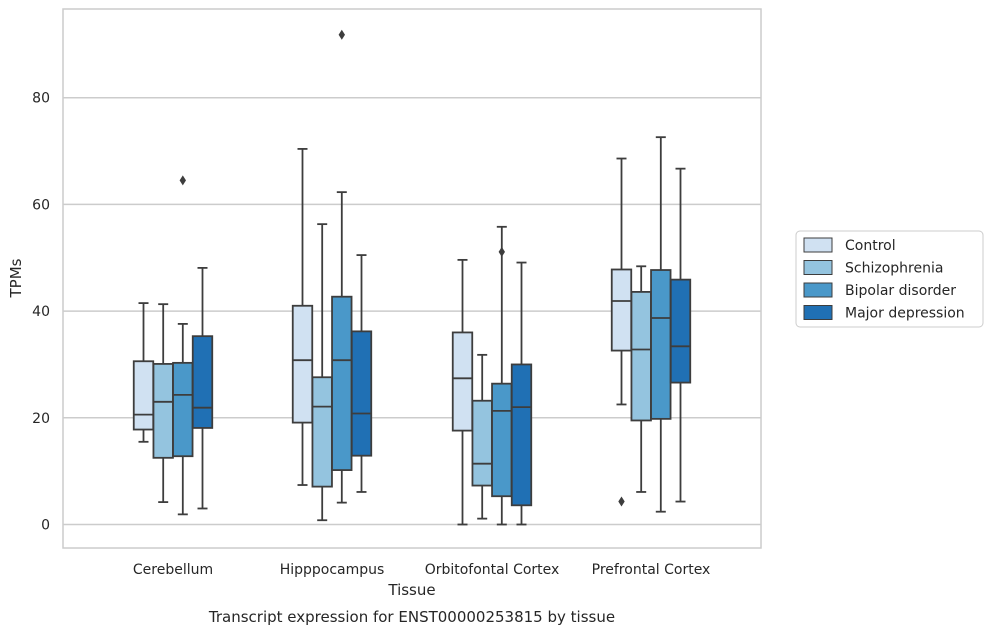 The height and width of the screenshot is (634, 993). I want to click on x-tick-label: Prefrontal Cortex, so click(651, 570).